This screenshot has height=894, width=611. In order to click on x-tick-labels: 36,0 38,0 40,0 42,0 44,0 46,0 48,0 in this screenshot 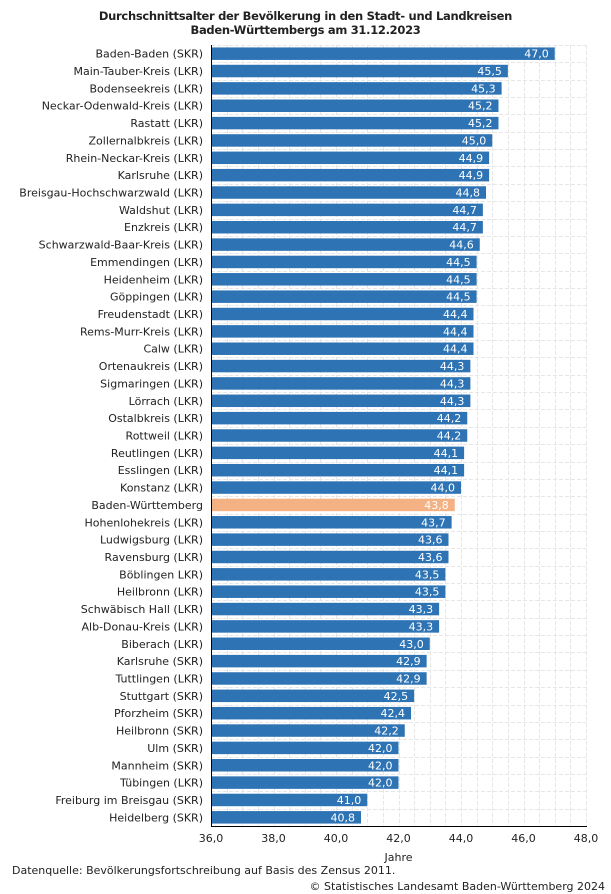, I will do `click(399, 838)`.